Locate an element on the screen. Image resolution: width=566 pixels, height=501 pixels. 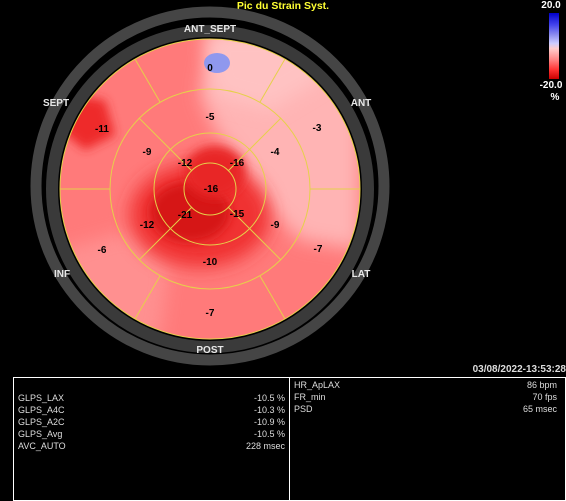
segment-value-mid-inf: -12 is located at coordinates (147, 225).